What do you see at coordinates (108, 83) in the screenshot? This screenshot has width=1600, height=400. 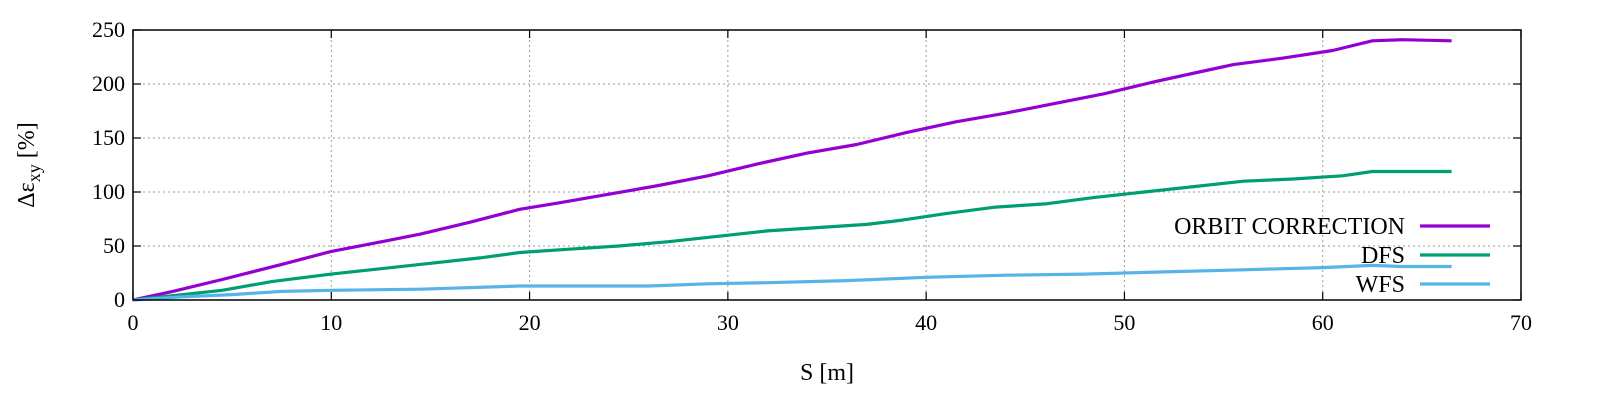 I see `y-tick-label: 200` at bounding box center [108, 83].